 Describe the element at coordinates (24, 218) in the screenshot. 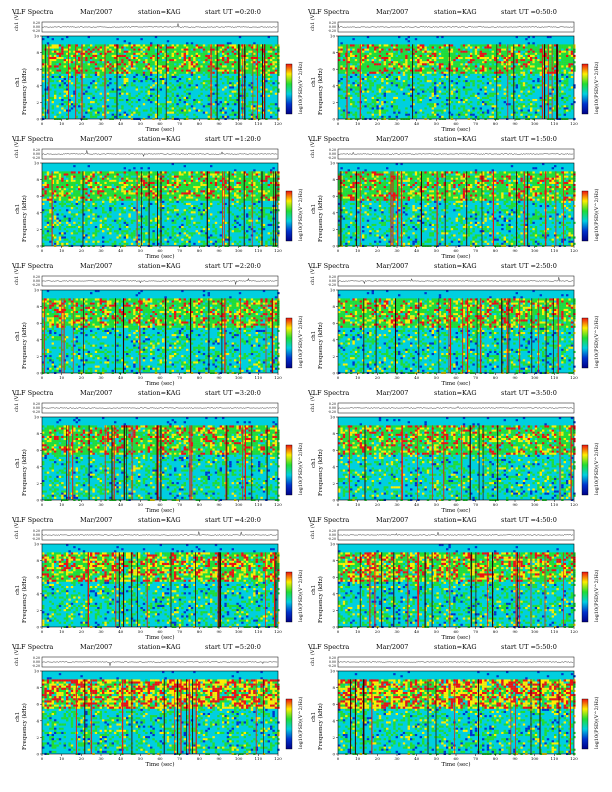

I see `y-axis-label: Frequency (kHz)` at that location.